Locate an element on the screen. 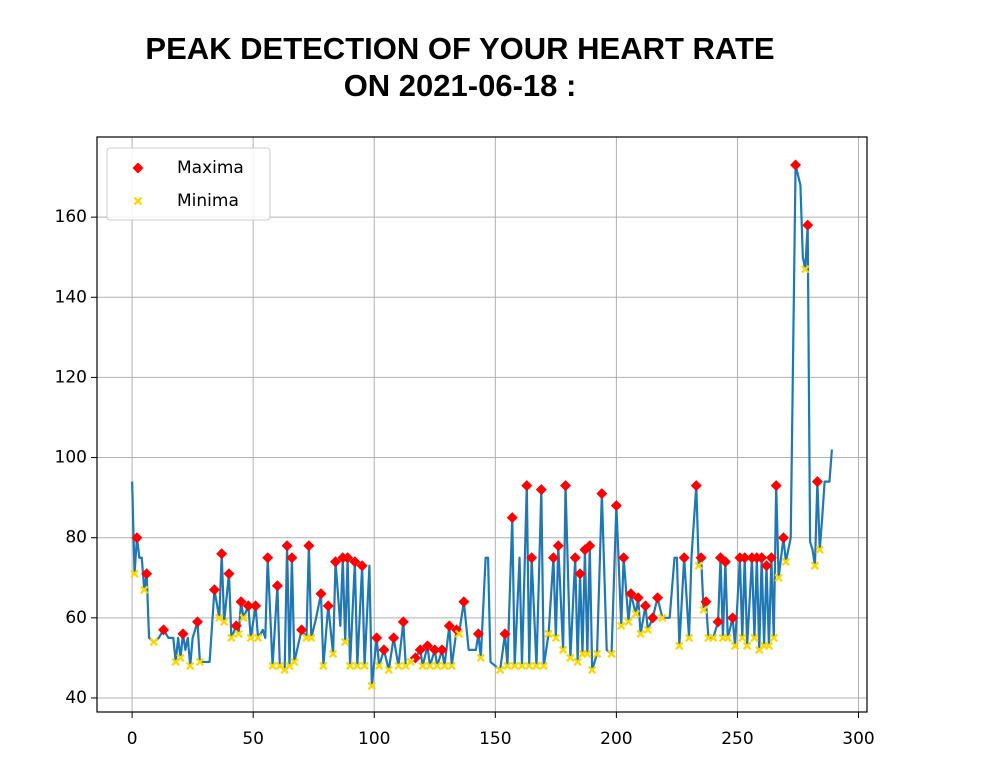 This screenshot has height=777, width=996. x-tick-label: 0 is located at coordinates (132, 739).